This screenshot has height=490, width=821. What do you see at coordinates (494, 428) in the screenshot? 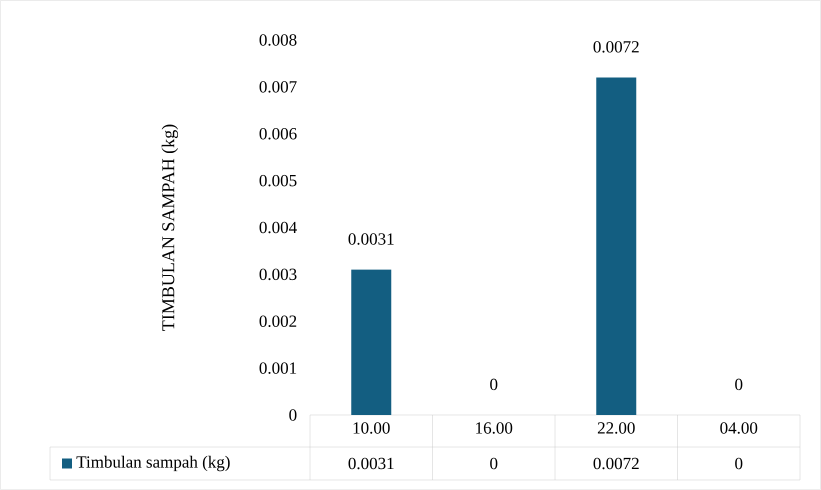
I see `x-tick-label: 16.00` at bounding box center [494, 428].